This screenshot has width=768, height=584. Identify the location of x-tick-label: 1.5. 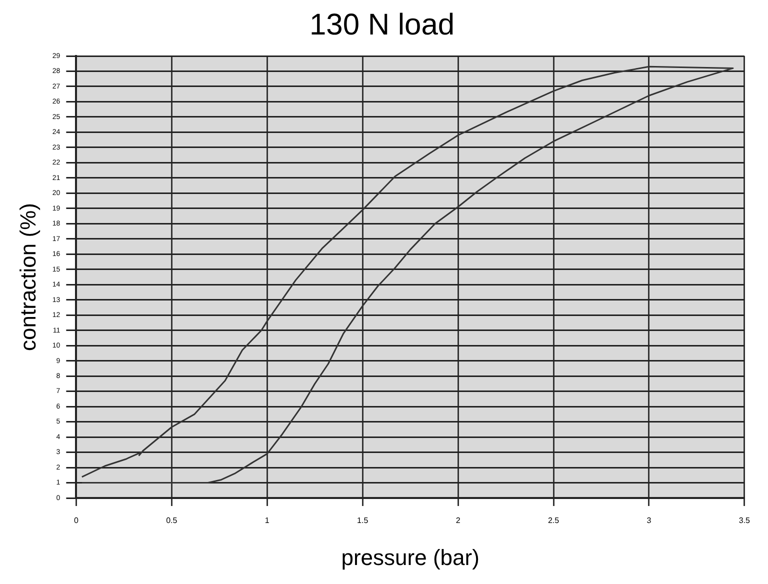
(363, 521).